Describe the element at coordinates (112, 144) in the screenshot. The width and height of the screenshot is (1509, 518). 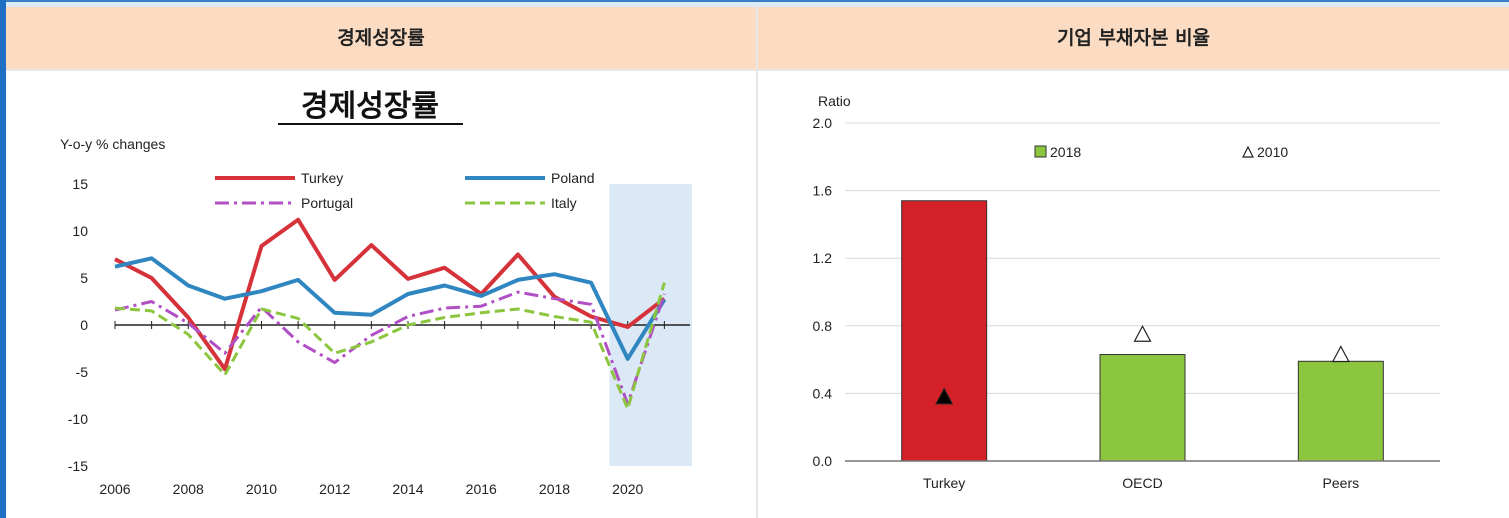
I see `y-axis-label: Y-o-y % changes` at that location.